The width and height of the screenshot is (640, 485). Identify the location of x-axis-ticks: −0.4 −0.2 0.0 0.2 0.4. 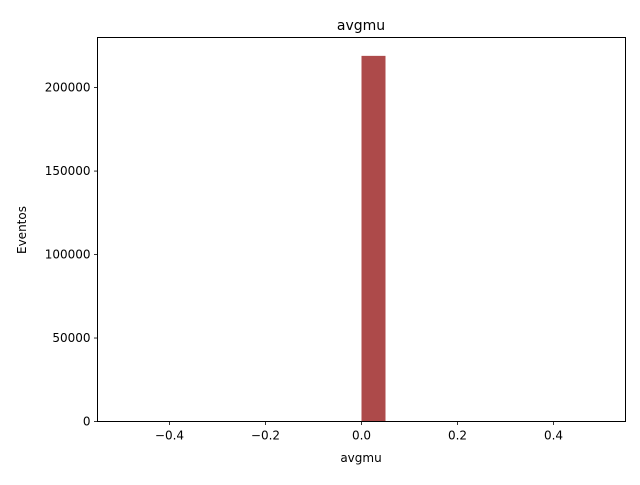
(359, 432).